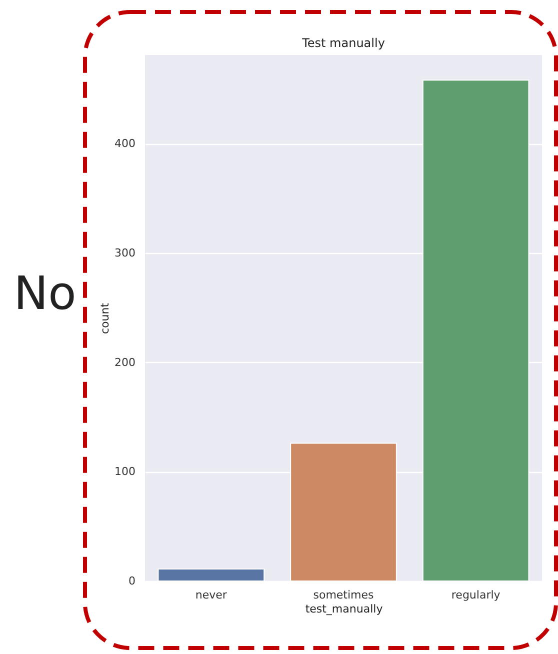  Describe the element at coordinates (105, 318) in the screenshot. I see `y-axis-title: count` at that location.